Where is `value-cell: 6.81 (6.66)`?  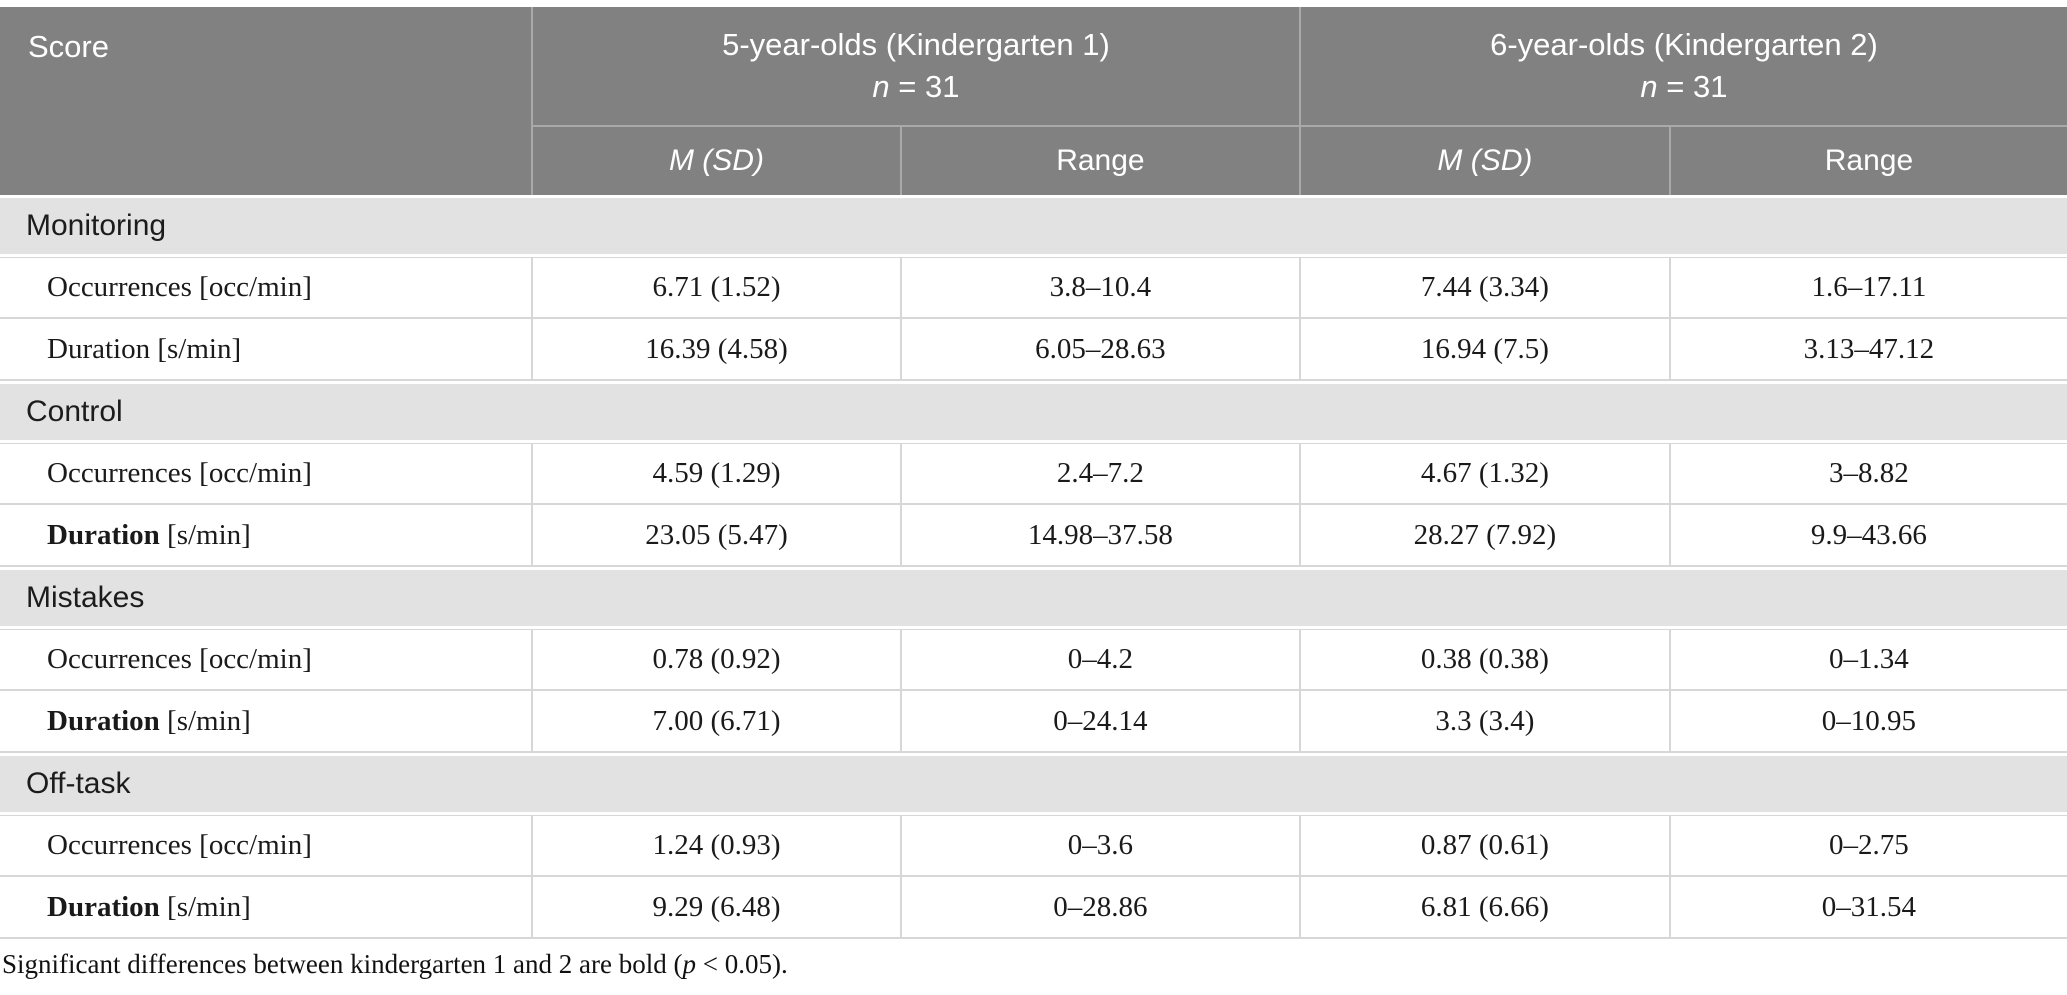
value-cell: 6.81 (6.66) is located at coordinates (1483, 908).